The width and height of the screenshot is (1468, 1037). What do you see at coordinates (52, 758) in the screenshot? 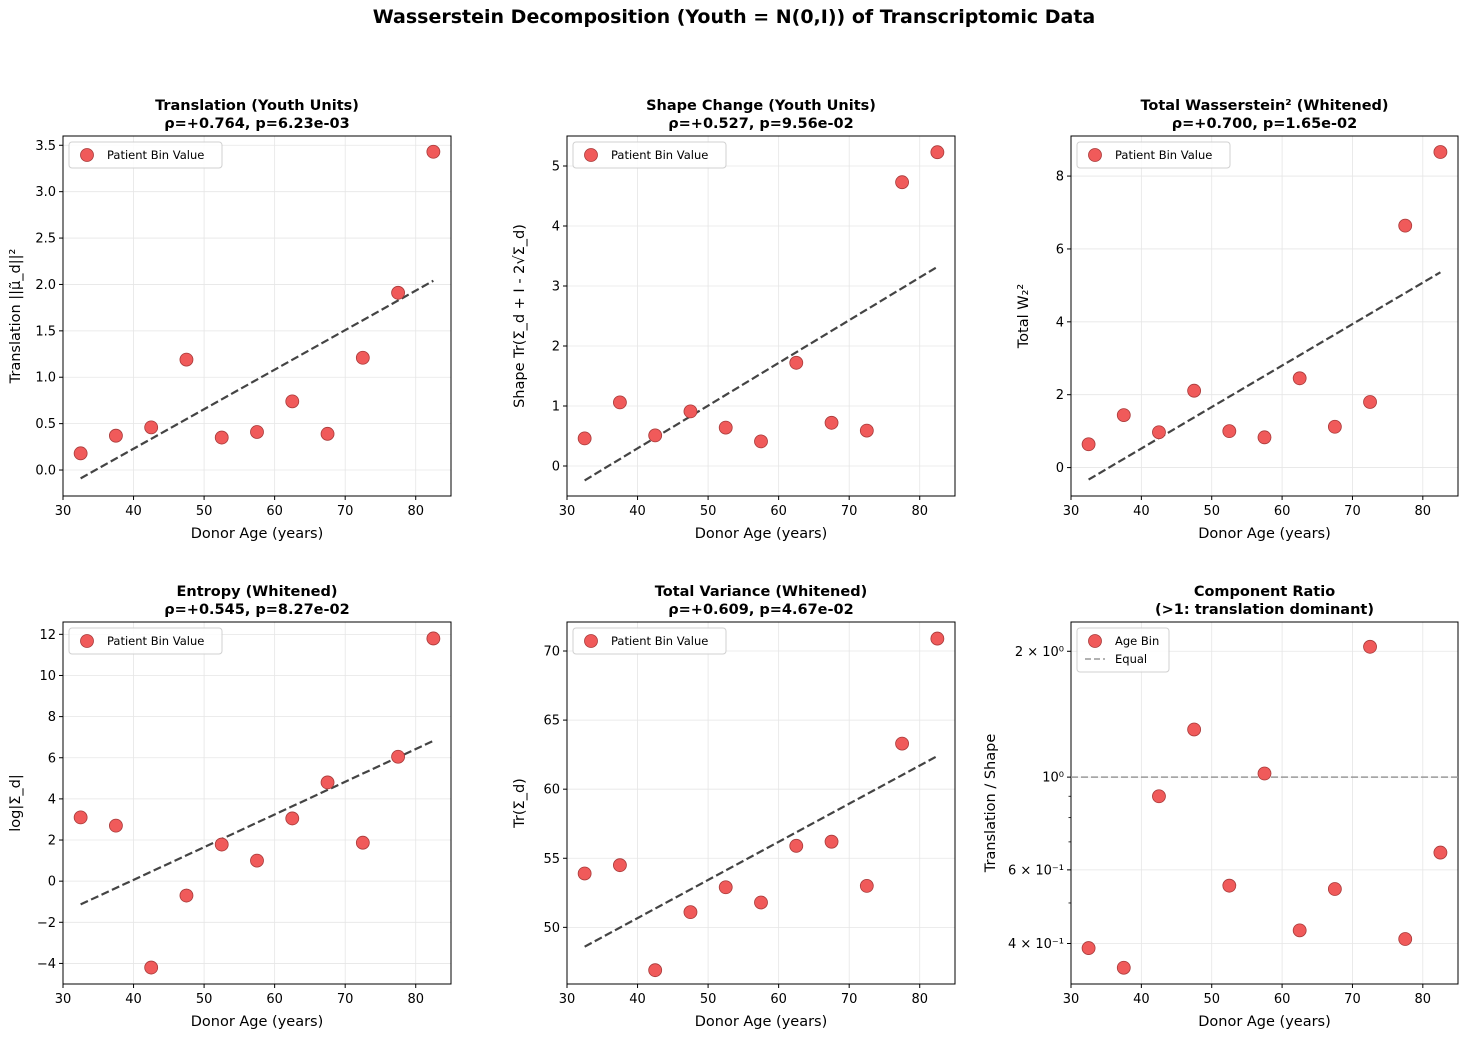
I see `y-tick-label: 6` at bounding box center [52, 758].